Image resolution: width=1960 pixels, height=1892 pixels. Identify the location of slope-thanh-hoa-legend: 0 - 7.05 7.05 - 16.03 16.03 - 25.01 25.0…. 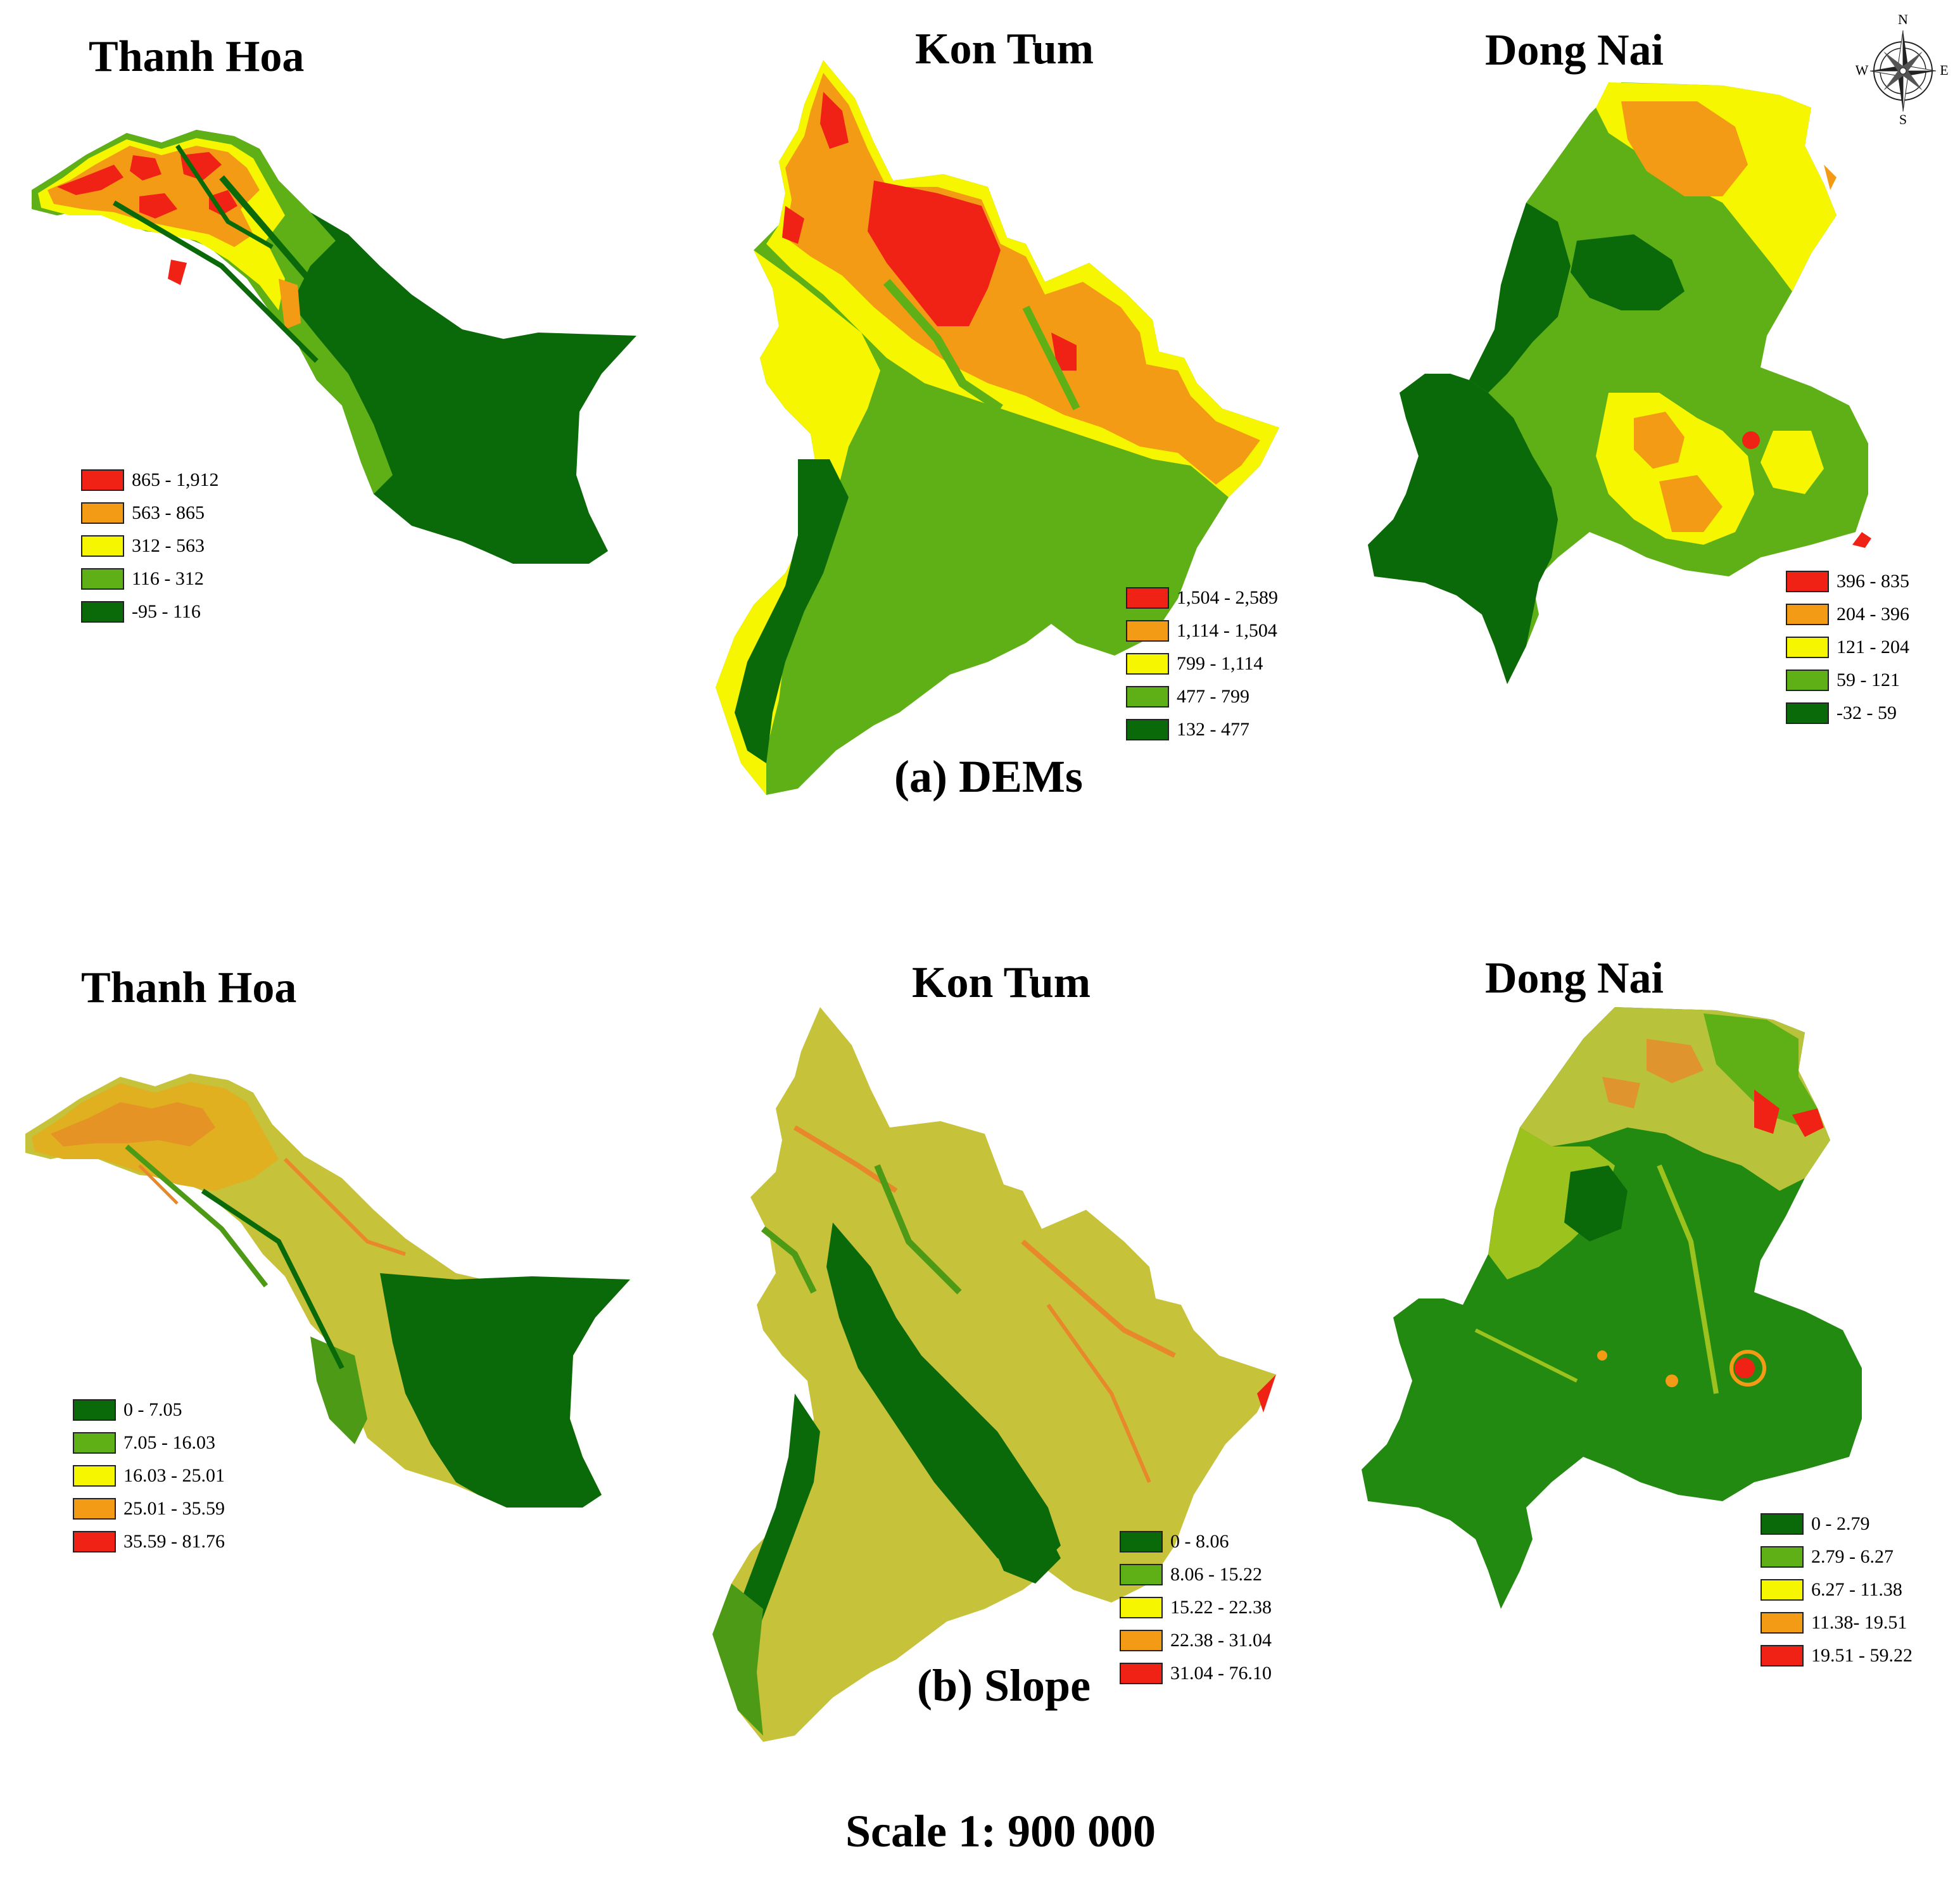
(149, 1476).